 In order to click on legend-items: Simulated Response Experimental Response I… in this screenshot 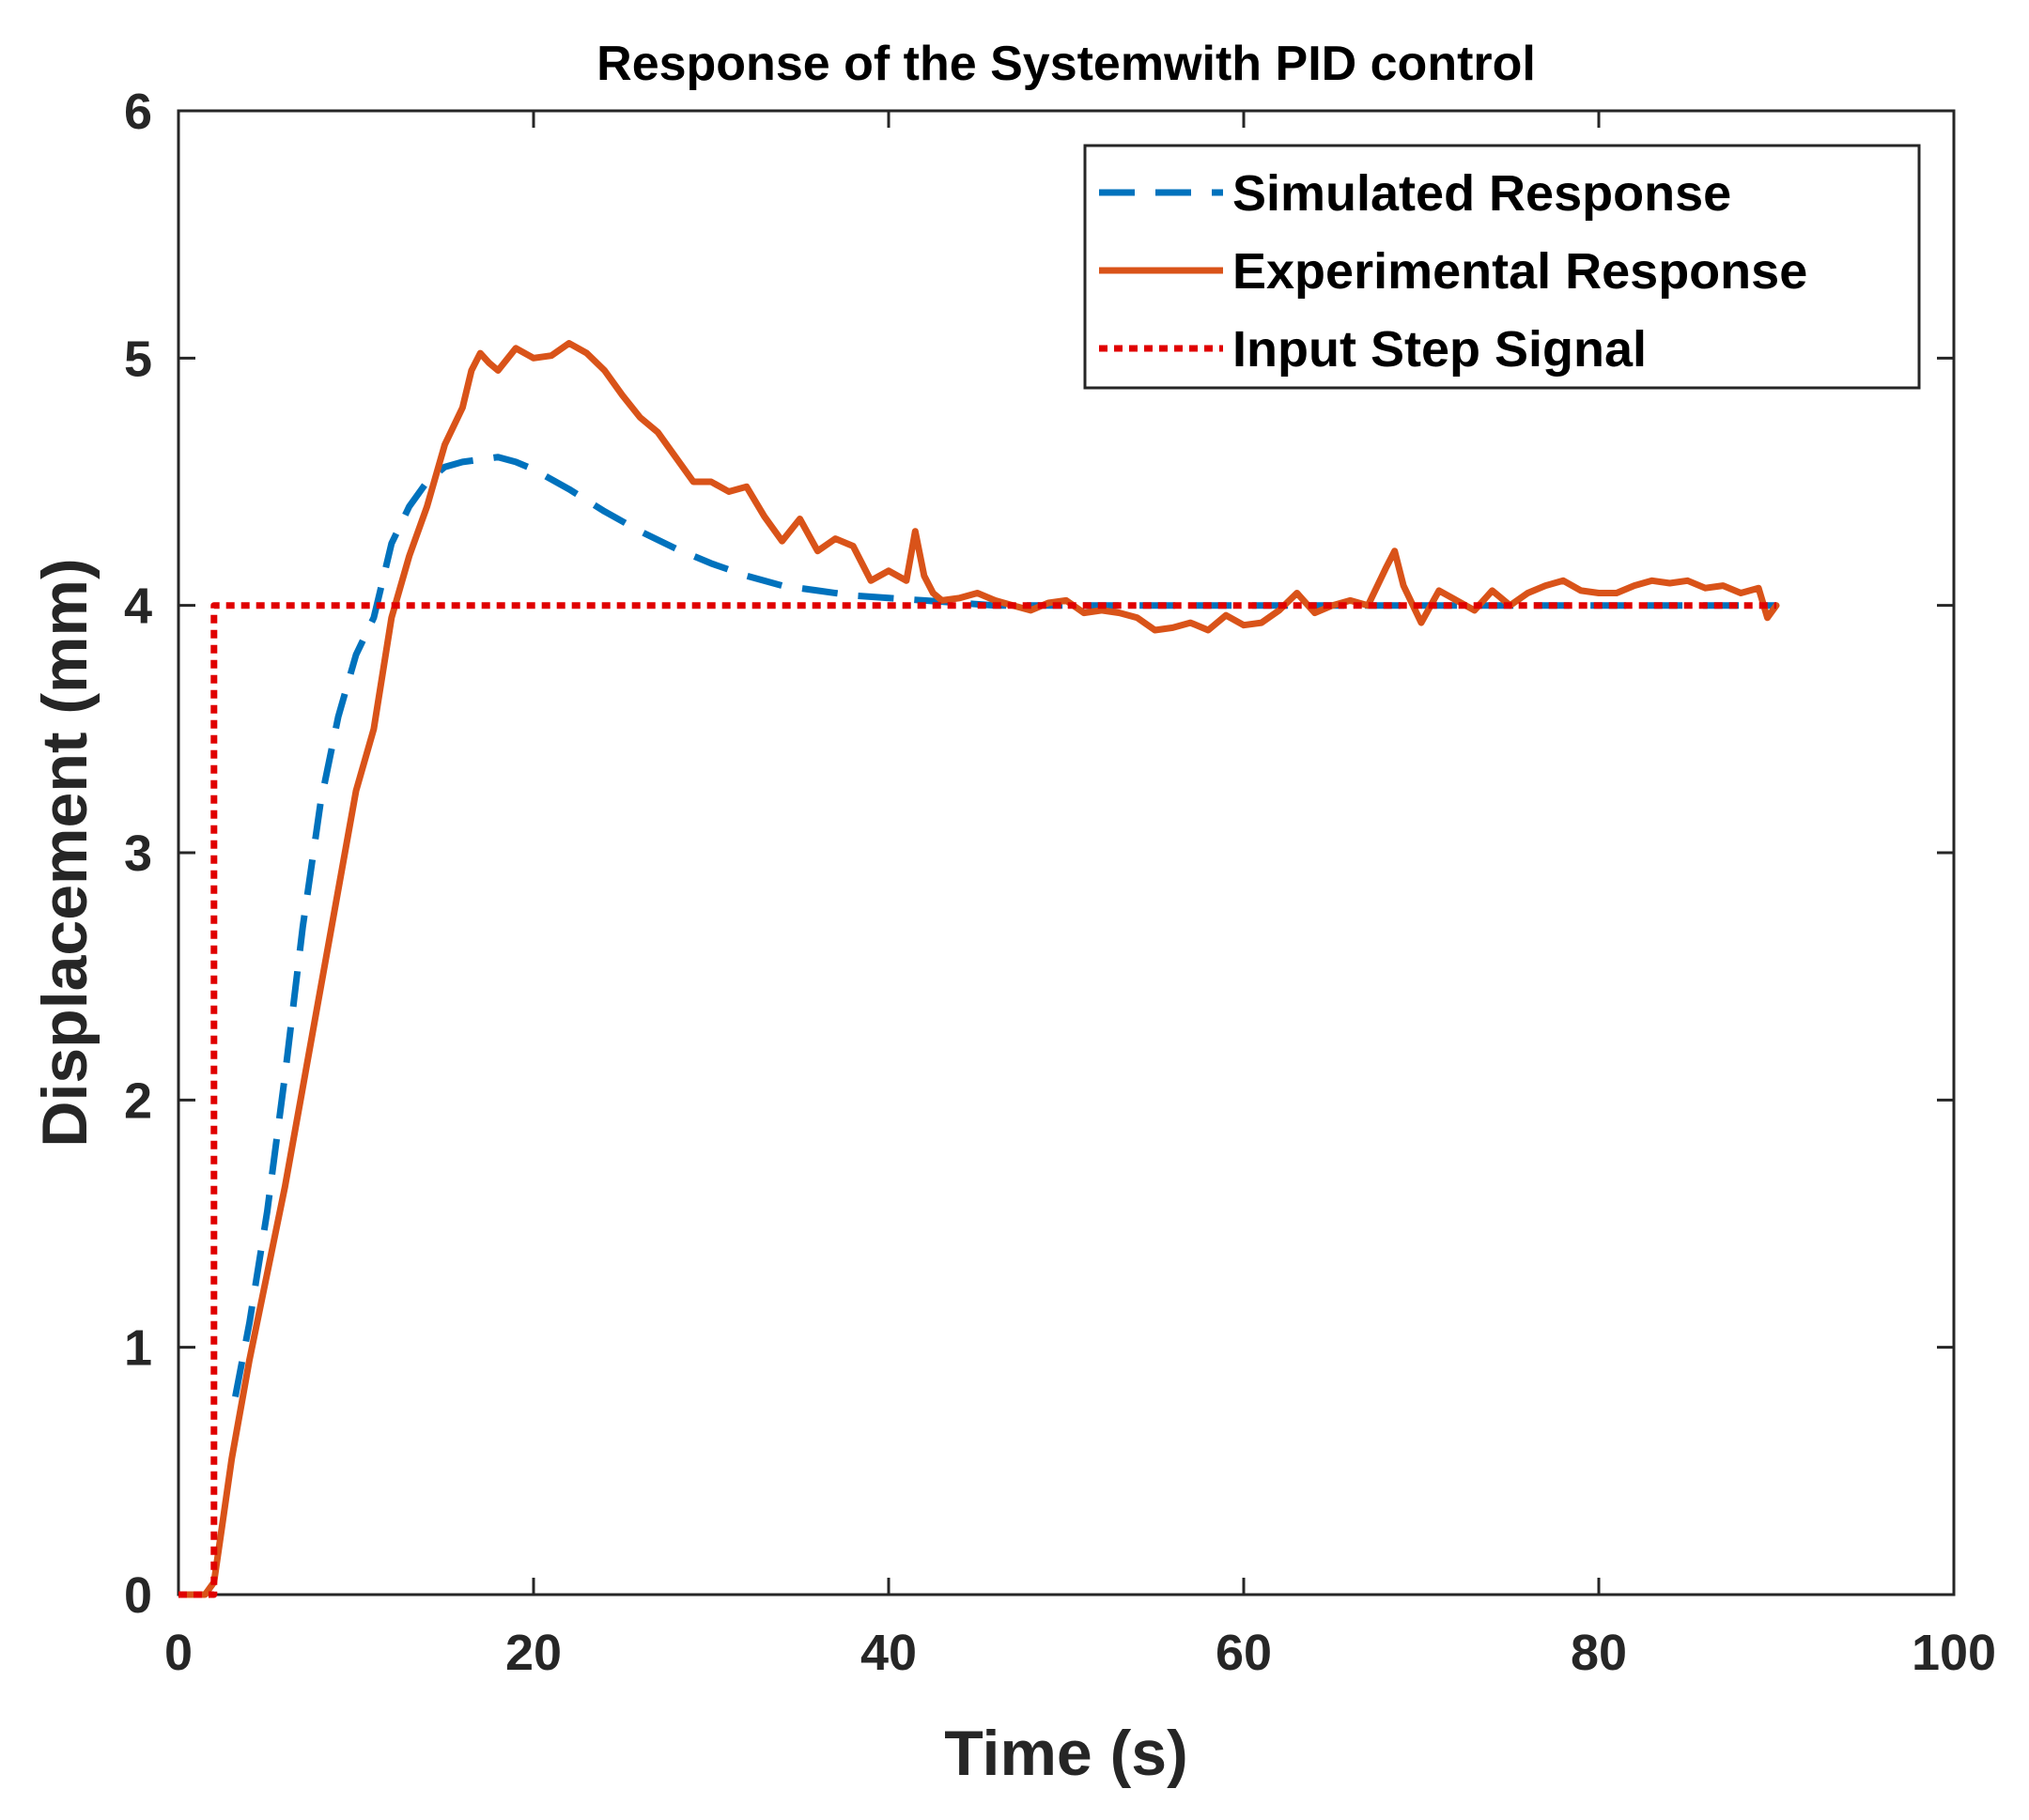, I will do `click(1453, 271)`.